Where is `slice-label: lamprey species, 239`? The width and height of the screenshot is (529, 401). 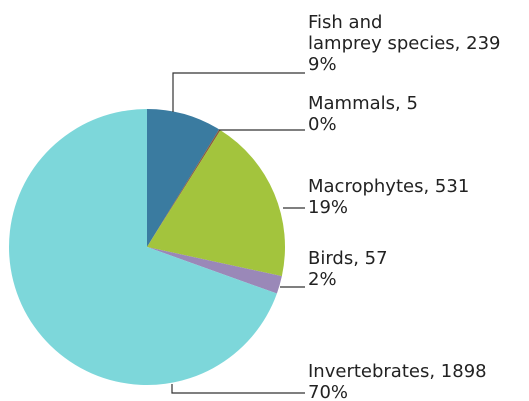
slice-label: lamprey species, 239 is located at coordinates (404, 43).